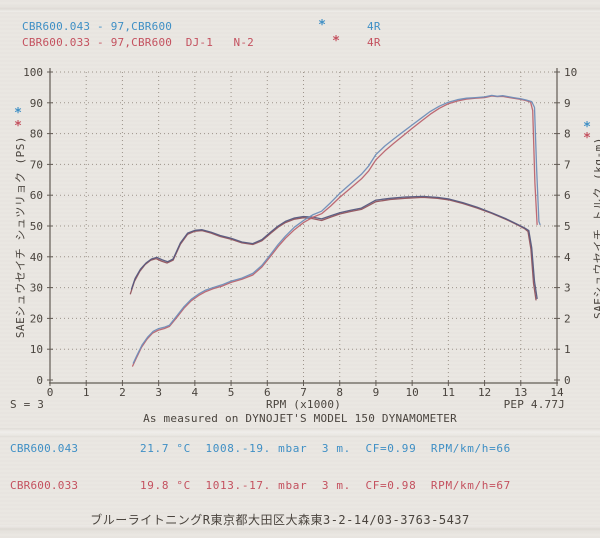 This screenshot has height=538, width=600. Describe the element at coordinates (596, 228) in the screenshot. I see `y-axis-right-title: SAEシュウセイチ トルク (kg-m)` at that location.